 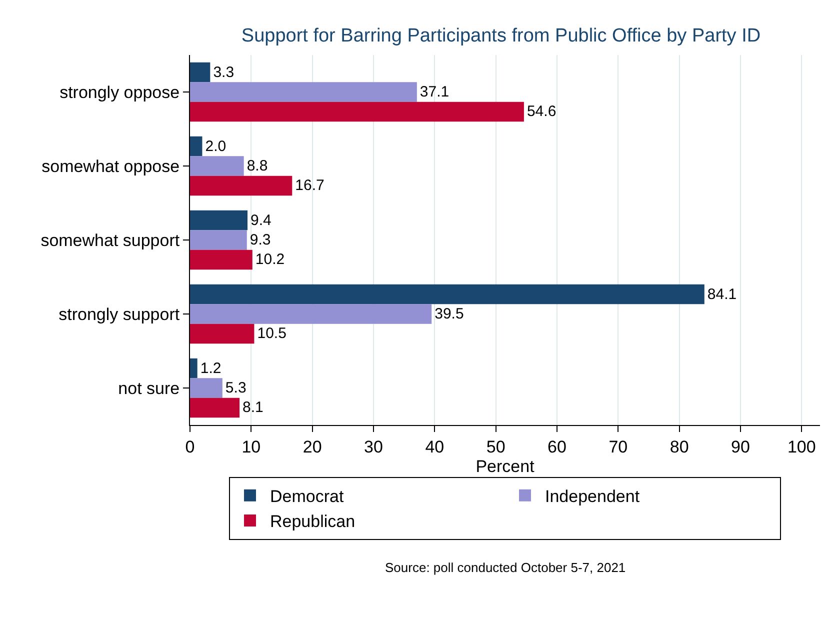 What do you see at coordinates (251, 446) in the screenshot?
I see `x-tick-label: 10` at bounding box center [251, 446].